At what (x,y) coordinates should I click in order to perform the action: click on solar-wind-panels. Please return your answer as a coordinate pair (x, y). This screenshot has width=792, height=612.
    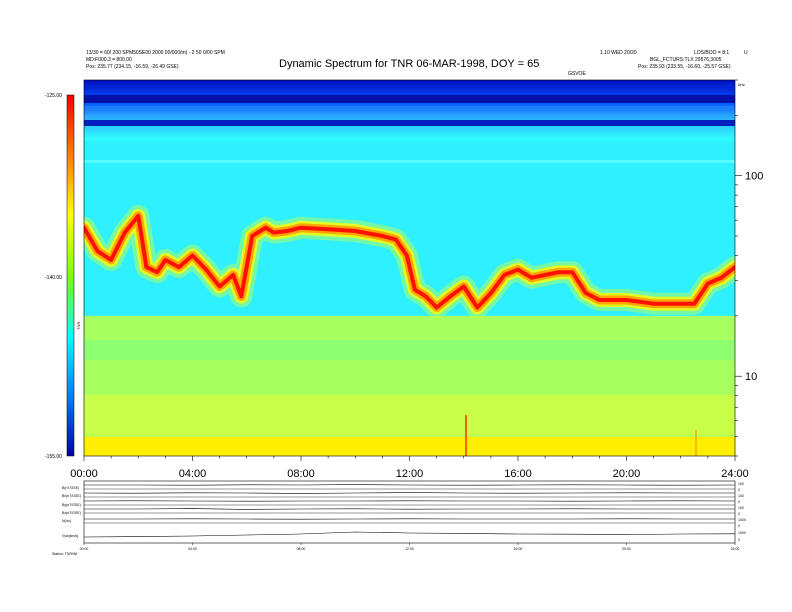
    Looking at the image, I should click on (409, 512).